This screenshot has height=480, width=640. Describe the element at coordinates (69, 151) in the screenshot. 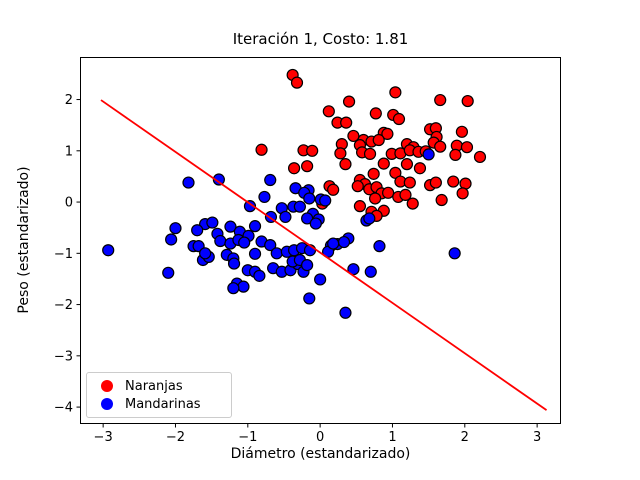

I see `y-tick-label: 1` at that location.